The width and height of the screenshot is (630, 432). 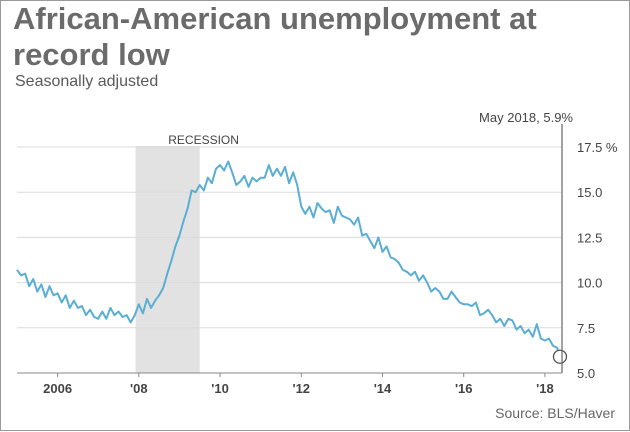 I want to click on y-tick-label: 17.5 %, so click(x=597, y=147).